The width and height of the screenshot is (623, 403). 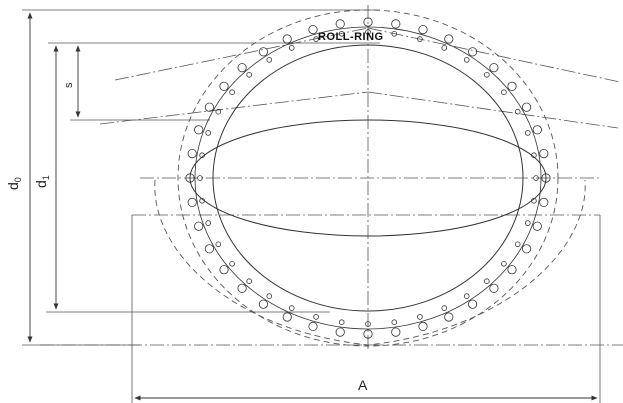 I want to click on lower-taper-line-right, so click(x=493, y=110).